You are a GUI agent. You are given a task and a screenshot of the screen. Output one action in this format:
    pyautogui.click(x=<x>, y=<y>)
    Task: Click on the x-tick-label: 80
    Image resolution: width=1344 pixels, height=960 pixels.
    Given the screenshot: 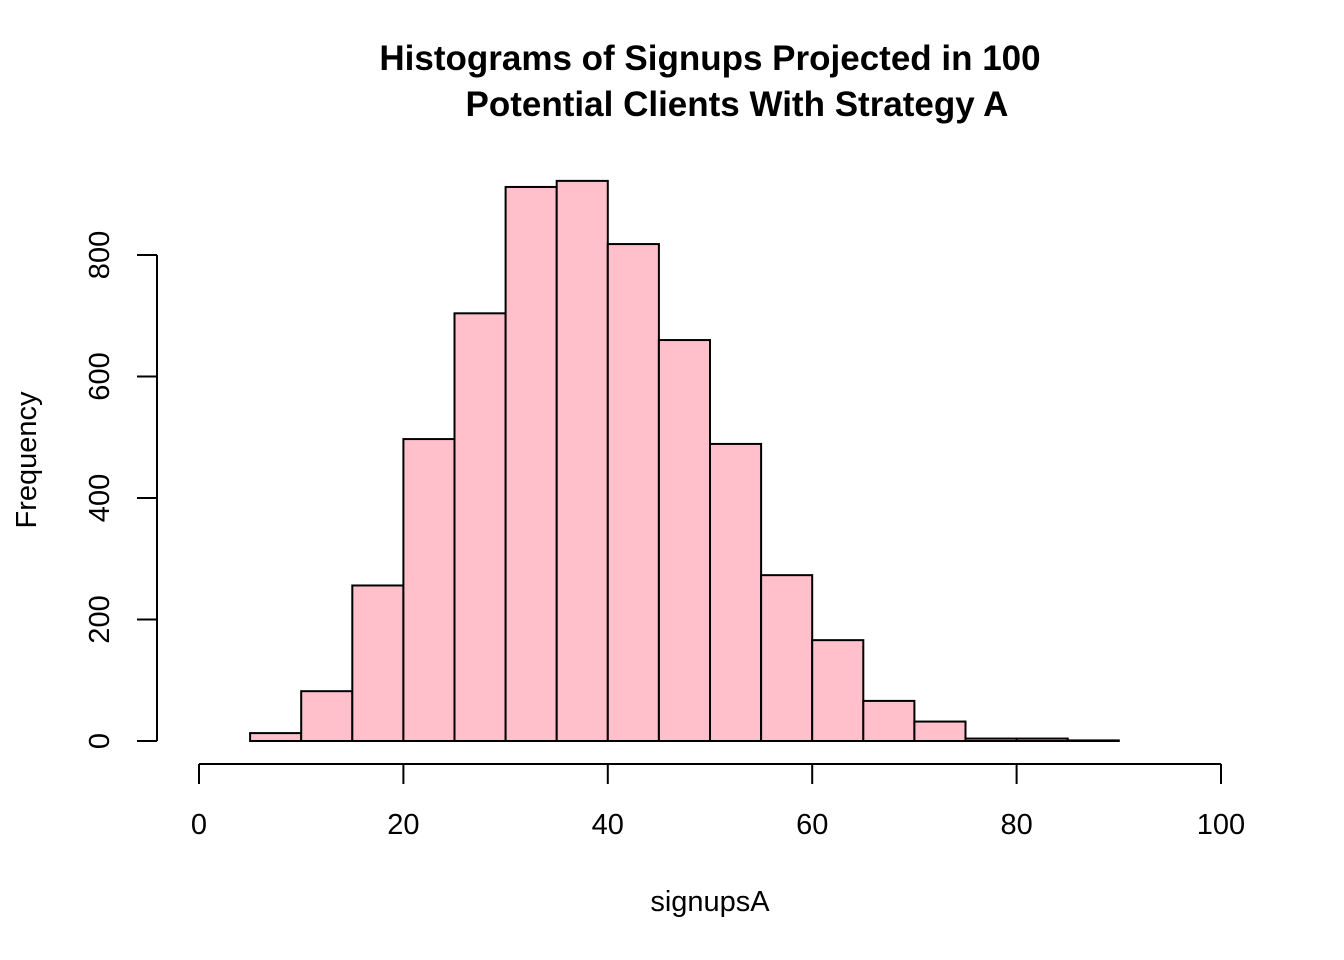 What is the action you would take?
    pyautogui.click(x=1016, y=825)
    